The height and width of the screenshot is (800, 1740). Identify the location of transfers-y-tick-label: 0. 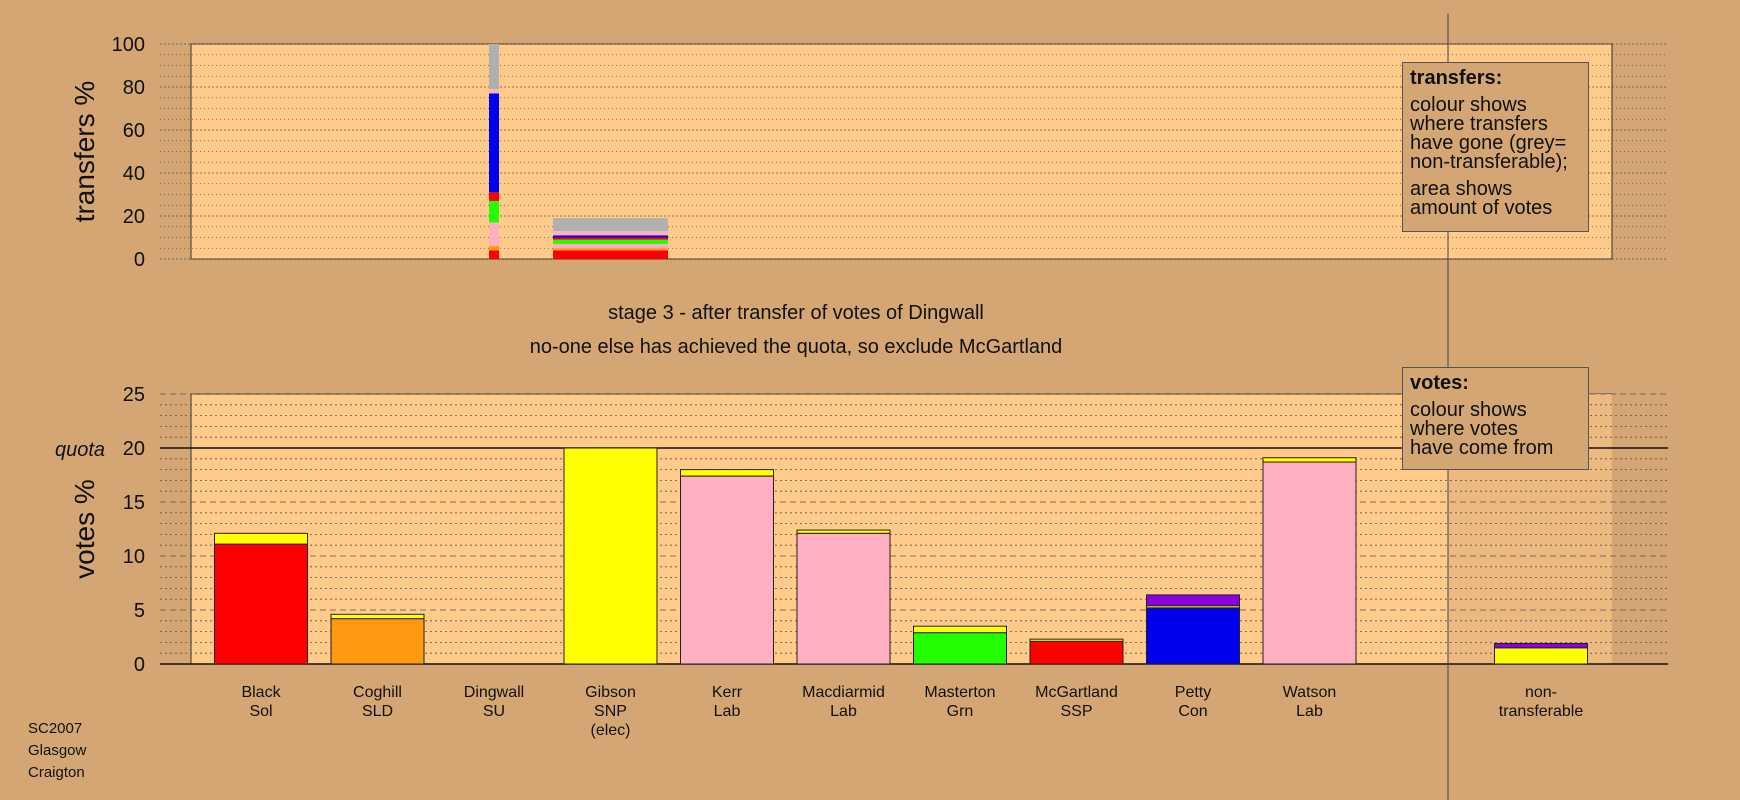
(139, 260).